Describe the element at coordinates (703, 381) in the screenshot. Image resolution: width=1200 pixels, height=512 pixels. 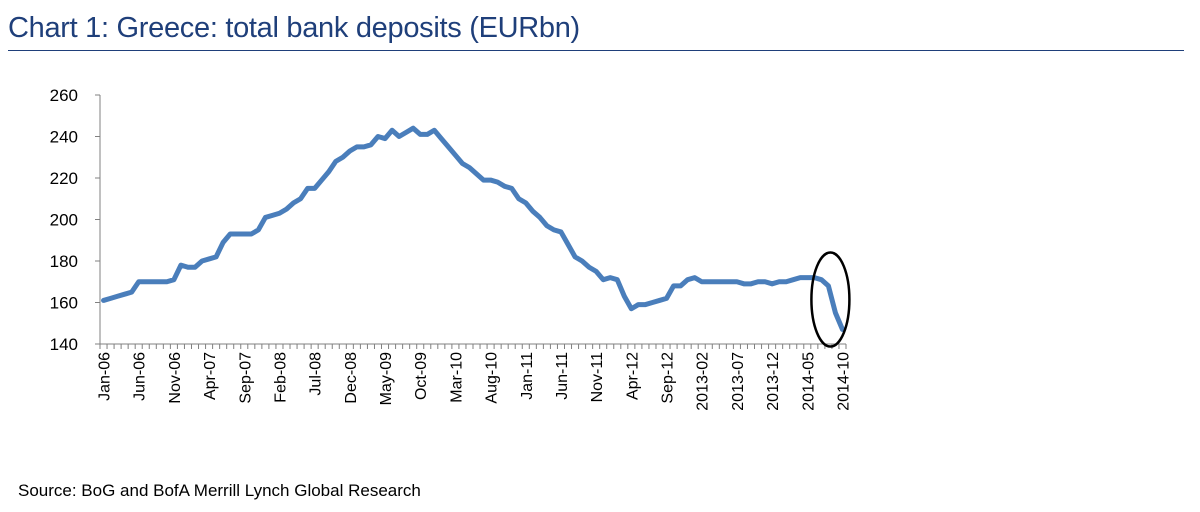
I see `x-tick-label: 2013-02` at that location.